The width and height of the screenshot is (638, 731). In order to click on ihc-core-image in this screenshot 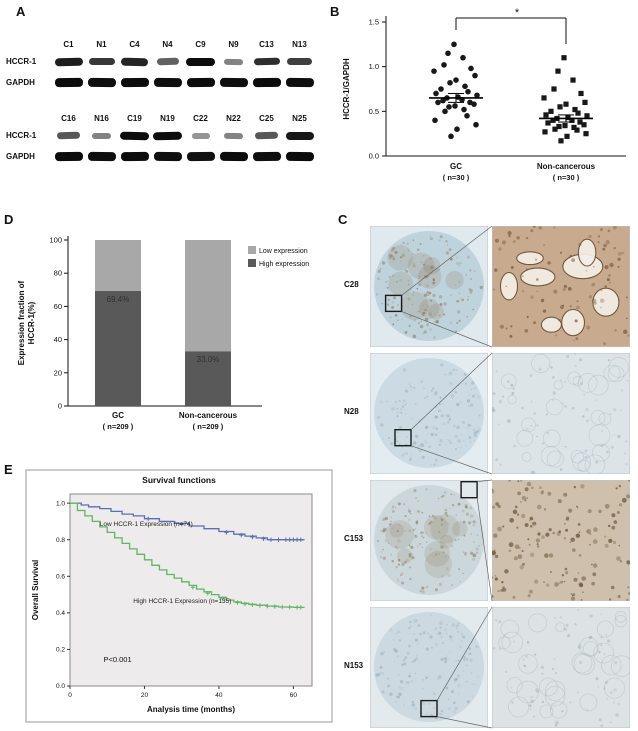, I will do `click(429, 540)`.